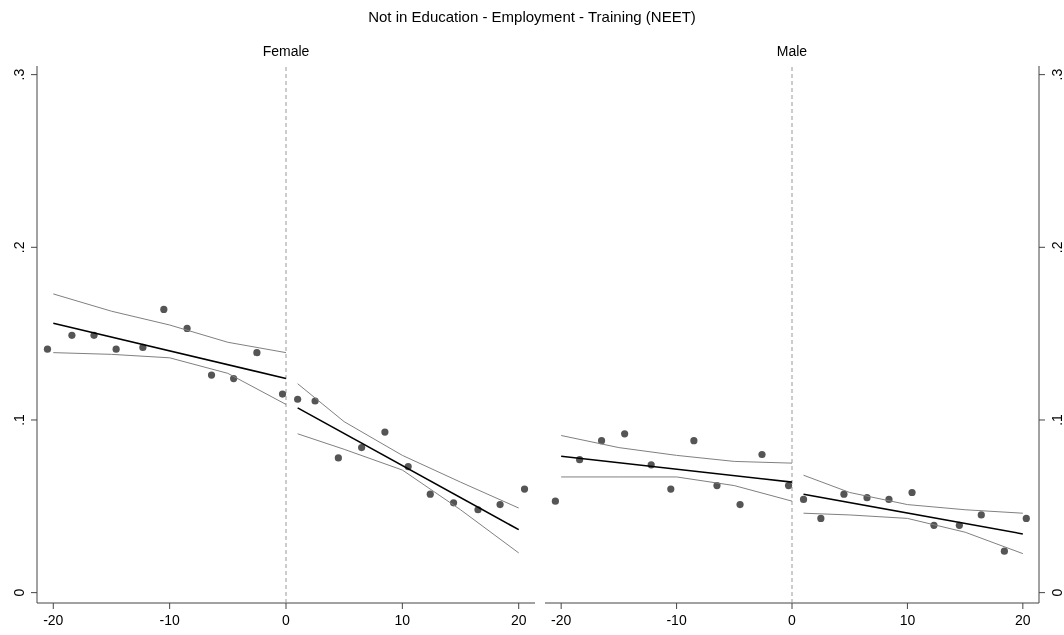  Describe the element at coordinates (532, 16) in the screenshot. I see `chart-title: Not in Education - Employment - Training (NEET)` at that location.